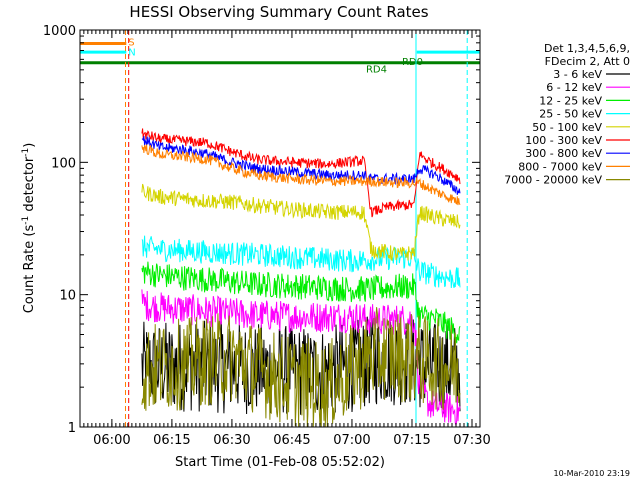 The height and width of the screenshot is (480, 640). I want to click on x-tick-label: 06:15, so click(171, 440).